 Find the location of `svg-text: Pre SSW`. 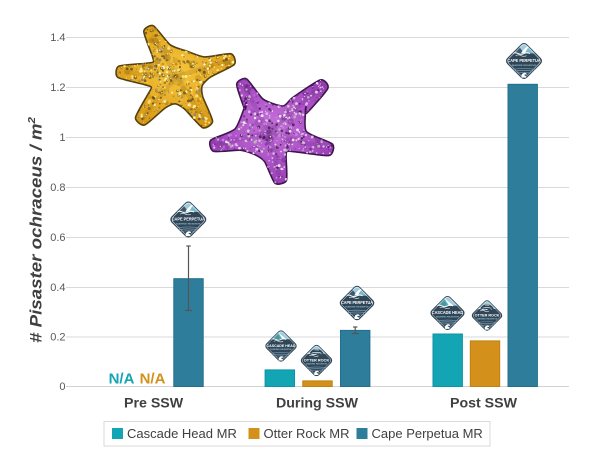

svg-text: Pre SSW is located at coordinates (154, 404).